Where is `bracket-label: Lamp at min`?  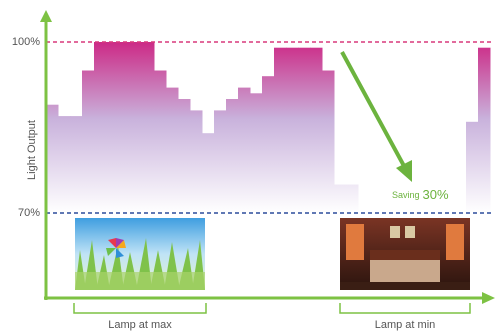 bracket-label: Lamp at min is located at coordinates (405, 325).